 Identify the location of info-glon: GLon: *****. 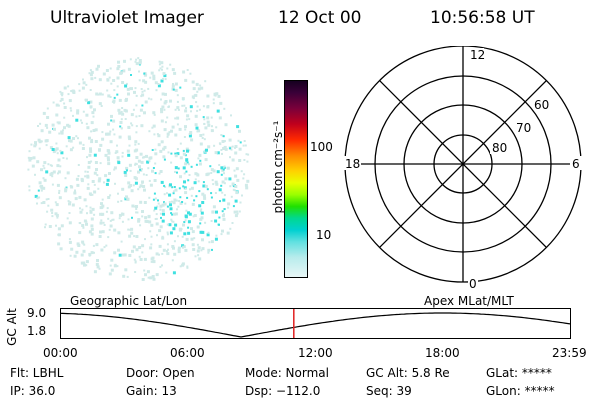
(520, 391).